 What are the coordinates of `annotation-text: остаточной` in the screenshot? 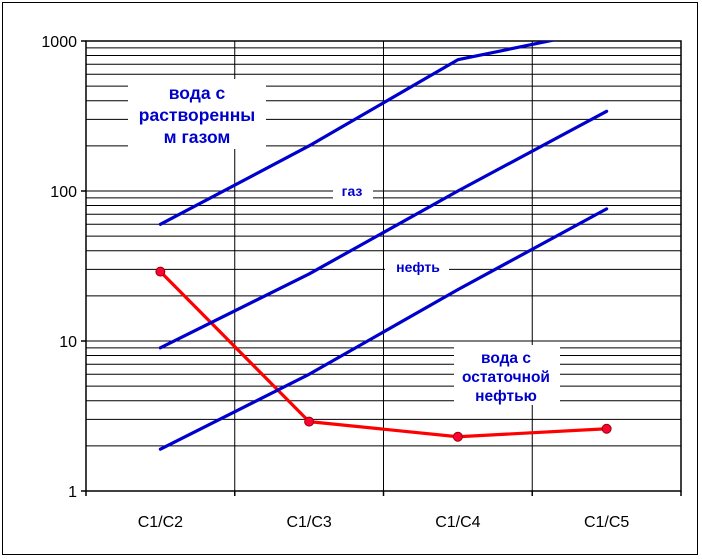 It's located at (506, 377).